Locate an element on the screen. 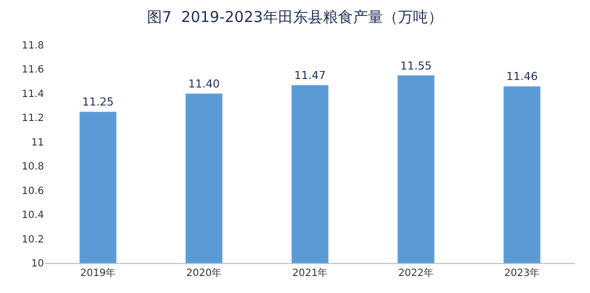 The image size is (590, 293). y-tick-label: 11 is located at coordinates (37, 142).